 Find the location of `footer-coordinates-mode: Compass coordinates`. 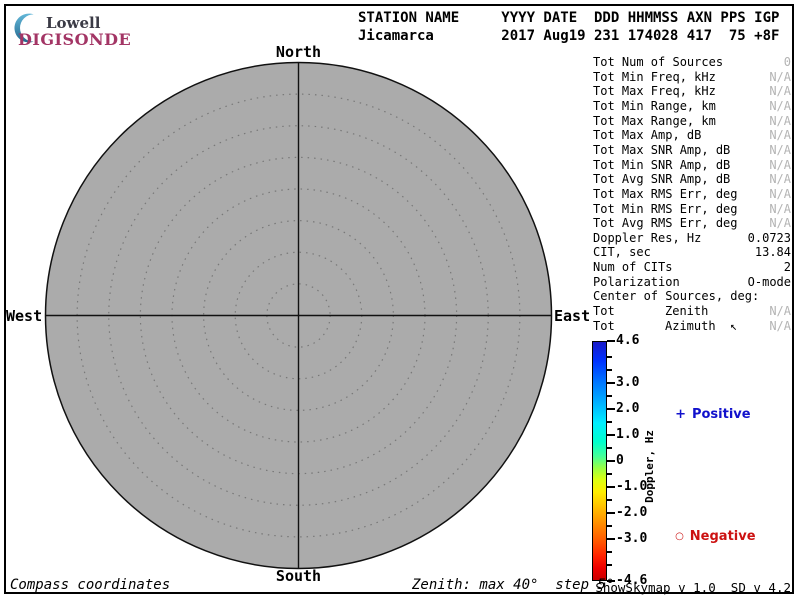

footer-coordinates-mode: Compass coordinates is located at coordinates (90, 585).